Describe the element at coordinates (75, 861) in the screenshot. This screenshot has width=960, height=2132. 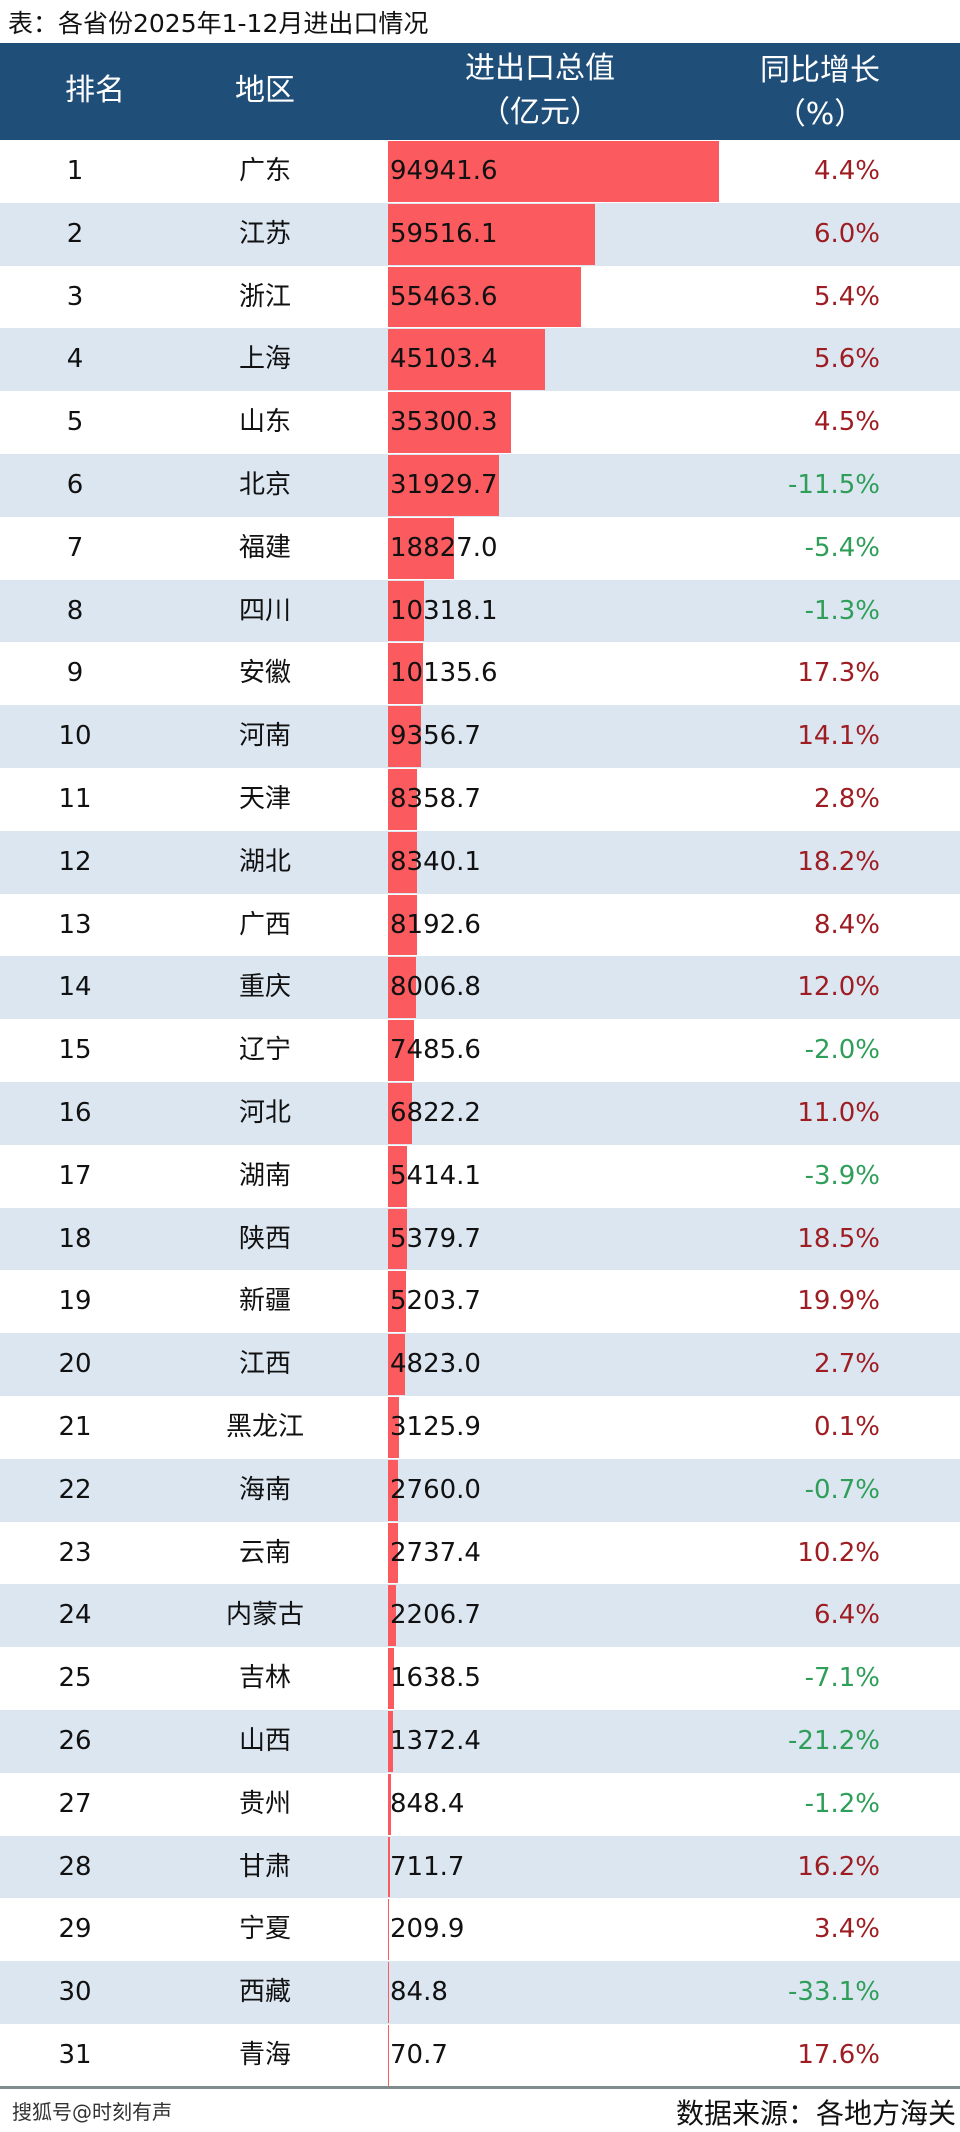
I see `rank-cell: 12` at that location.